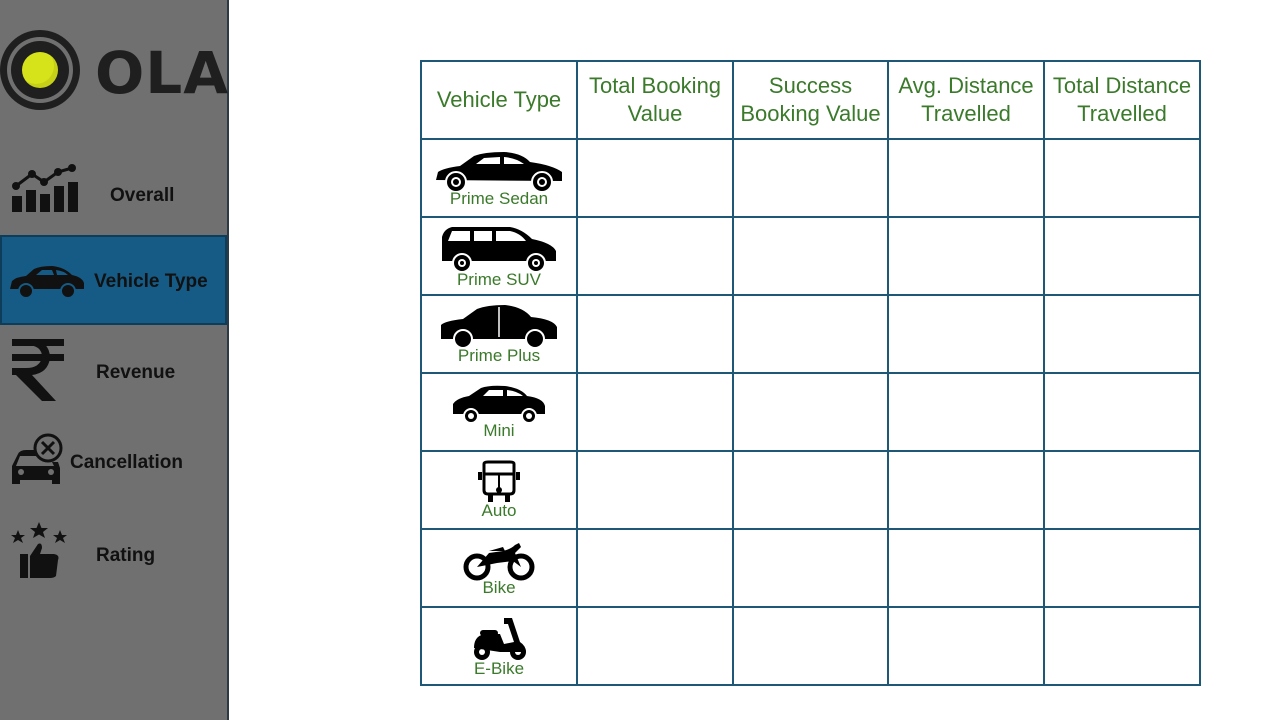 The image size is (1280, 720). I want to click on car-cancel-icon, so click(37, 458).